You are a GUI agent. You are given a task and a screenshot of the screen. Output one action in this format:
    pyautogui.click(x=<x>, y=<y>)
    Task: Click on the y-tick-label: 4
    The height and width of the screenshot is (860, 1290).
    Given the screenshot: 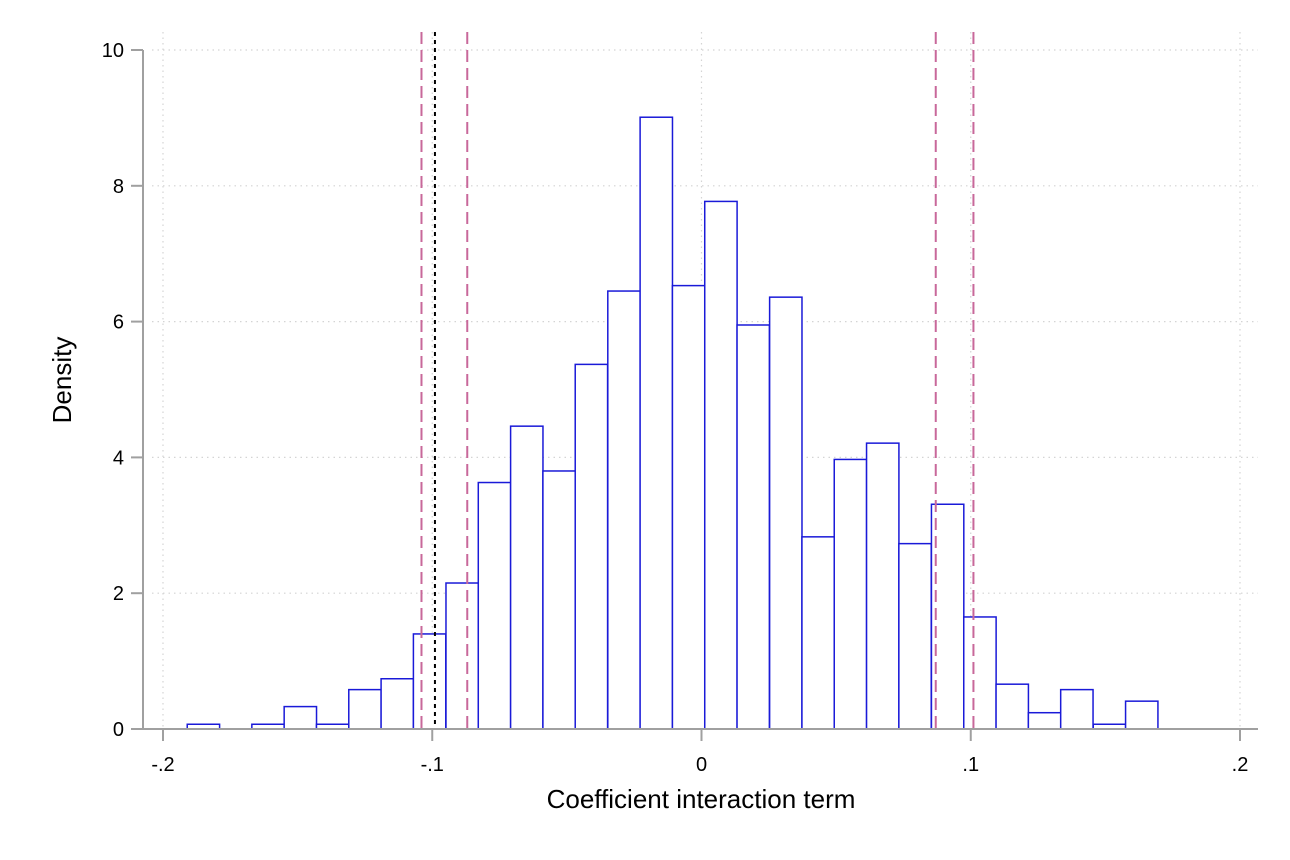 What is the action you would take?
    pyautogui.click(x=118, y=458)
    